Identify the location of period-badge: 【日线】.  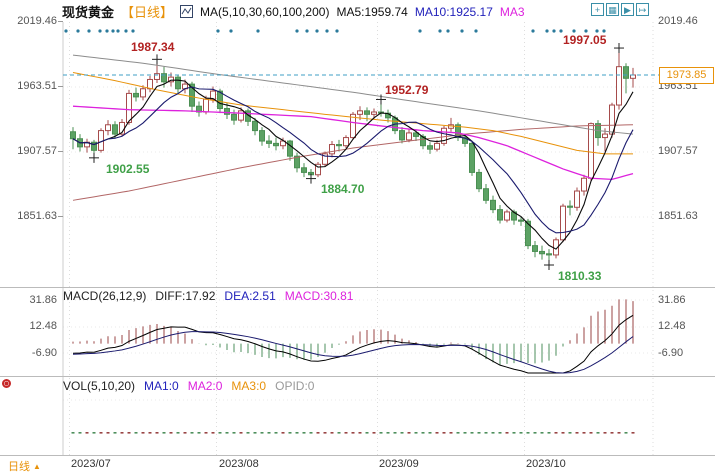
(147, 12).